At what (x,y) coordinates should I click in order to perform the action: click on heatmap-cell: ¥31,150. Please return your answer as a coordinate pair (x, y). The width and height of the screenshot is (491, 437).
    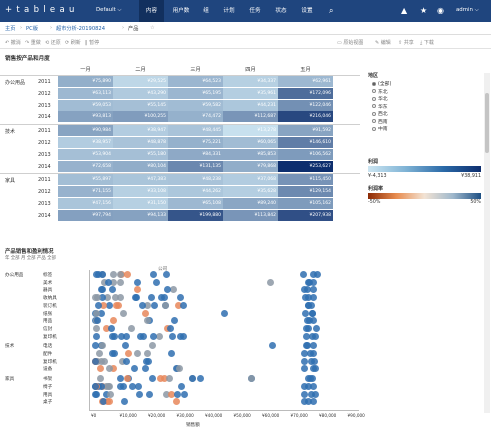
    Looking at the image, I should click on (140, 203).